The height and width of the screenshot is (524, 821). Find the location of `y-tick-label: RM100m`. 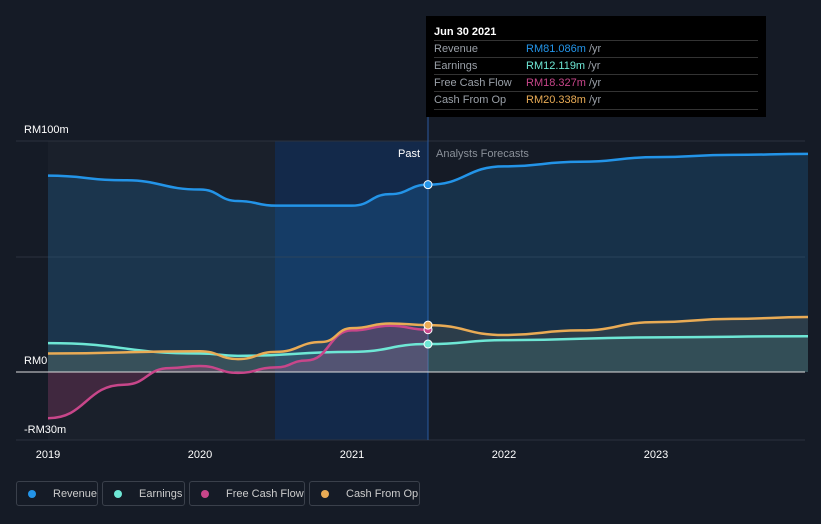

y-tick-label: RM100m is located at coordinates (46, 130).